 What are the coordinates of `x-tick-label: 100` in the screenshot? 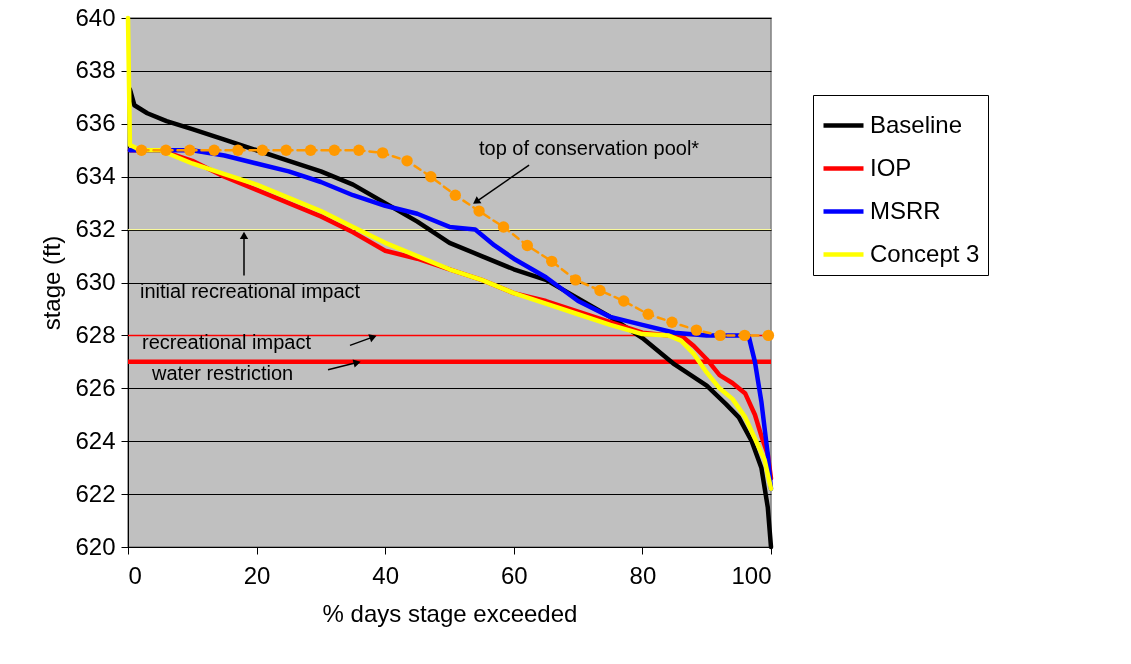 It's located at (751, 575).